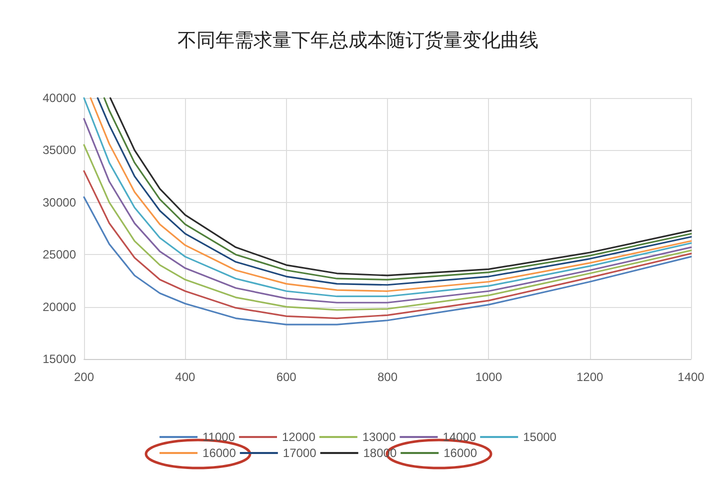  I want to click on y-tick-label: 15000, so click(59, 359).